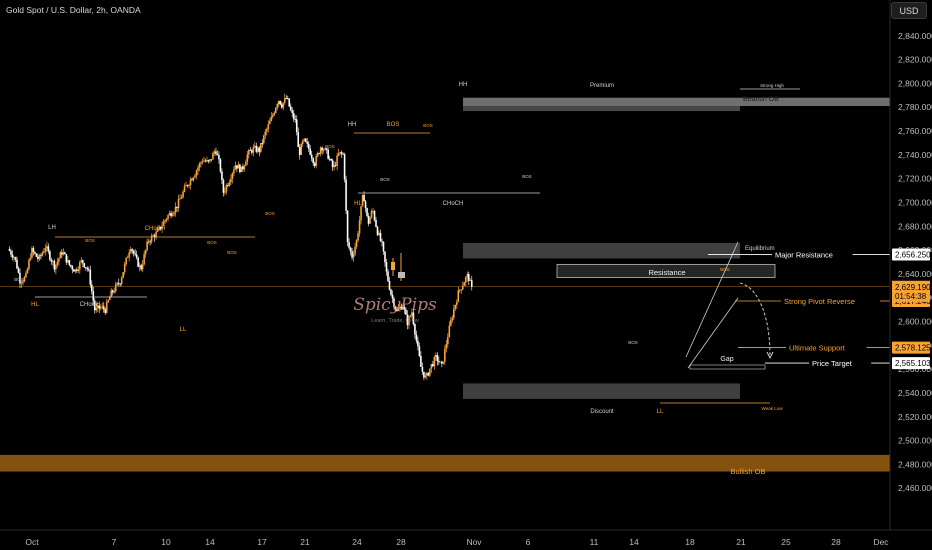 The image size is (932, 550). I want to click on zone-label-equilibrium: Equilibrium, so click(760, 249).